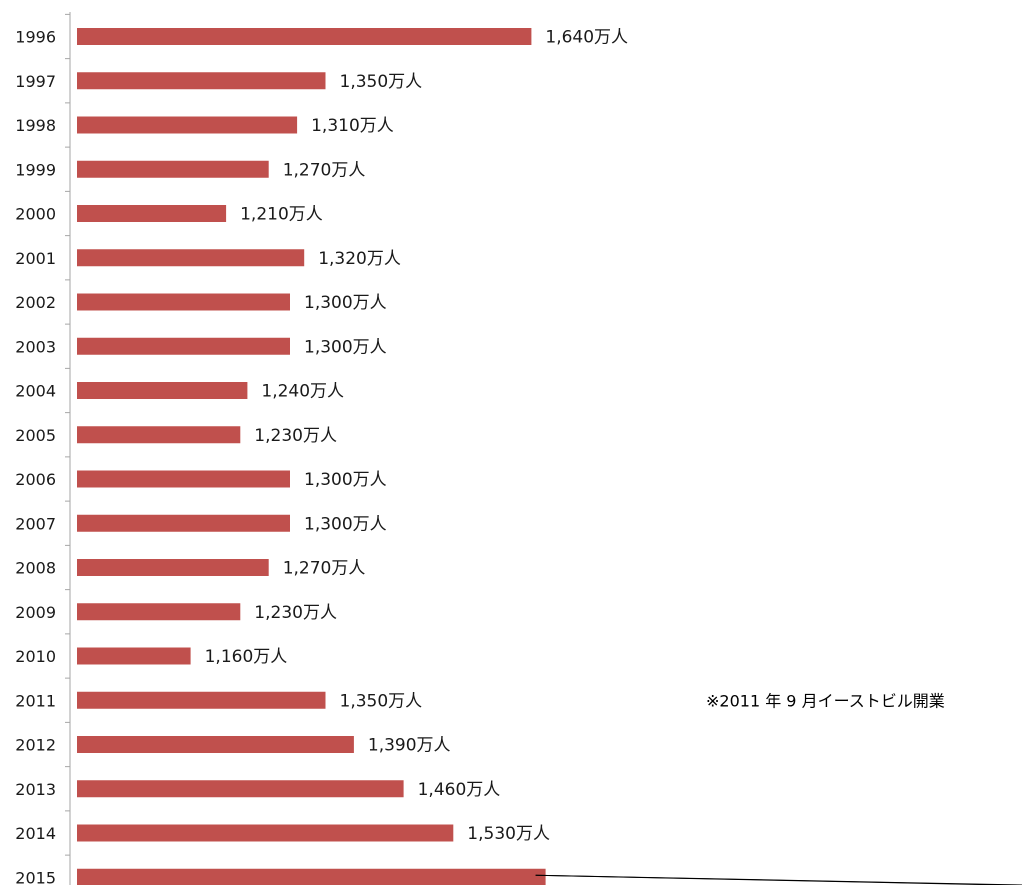 Image resolution: width=1033 pixels, height=885 pixels. Describe the element at coordinates (35, 391) in the screenshot. I see `year-label-2004: 2004` at that location.